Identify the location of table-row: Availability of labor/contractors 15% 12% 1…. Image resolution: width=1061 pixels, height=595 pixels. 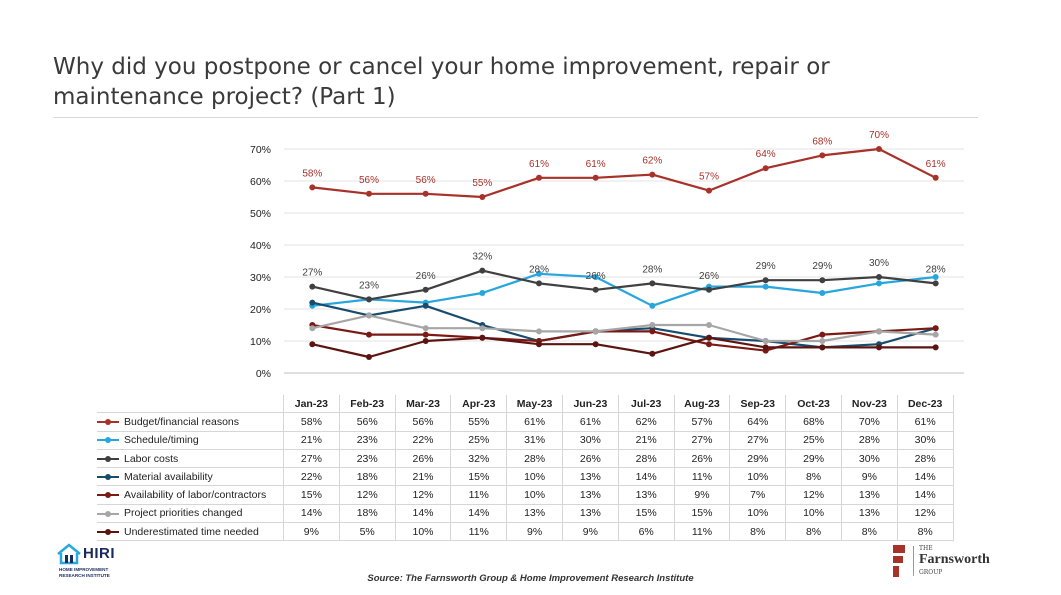
(525, 495).